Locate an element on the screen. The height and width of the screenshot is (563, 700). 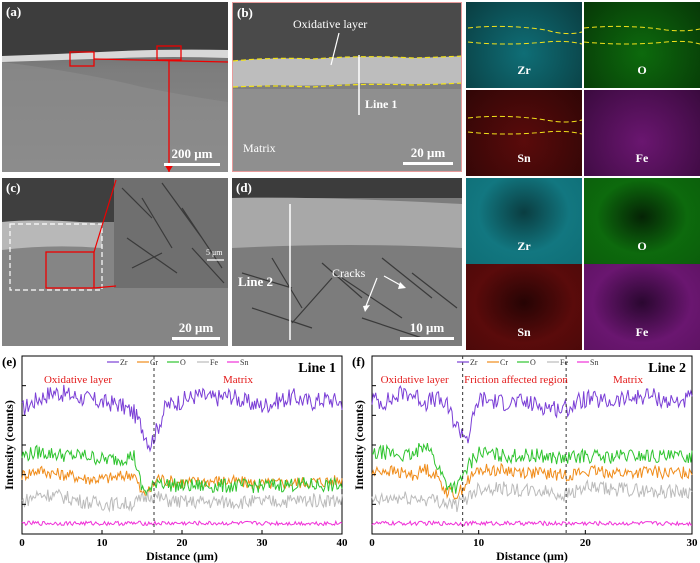
eds-map-d-o: O is located at coordinates (642, 221).